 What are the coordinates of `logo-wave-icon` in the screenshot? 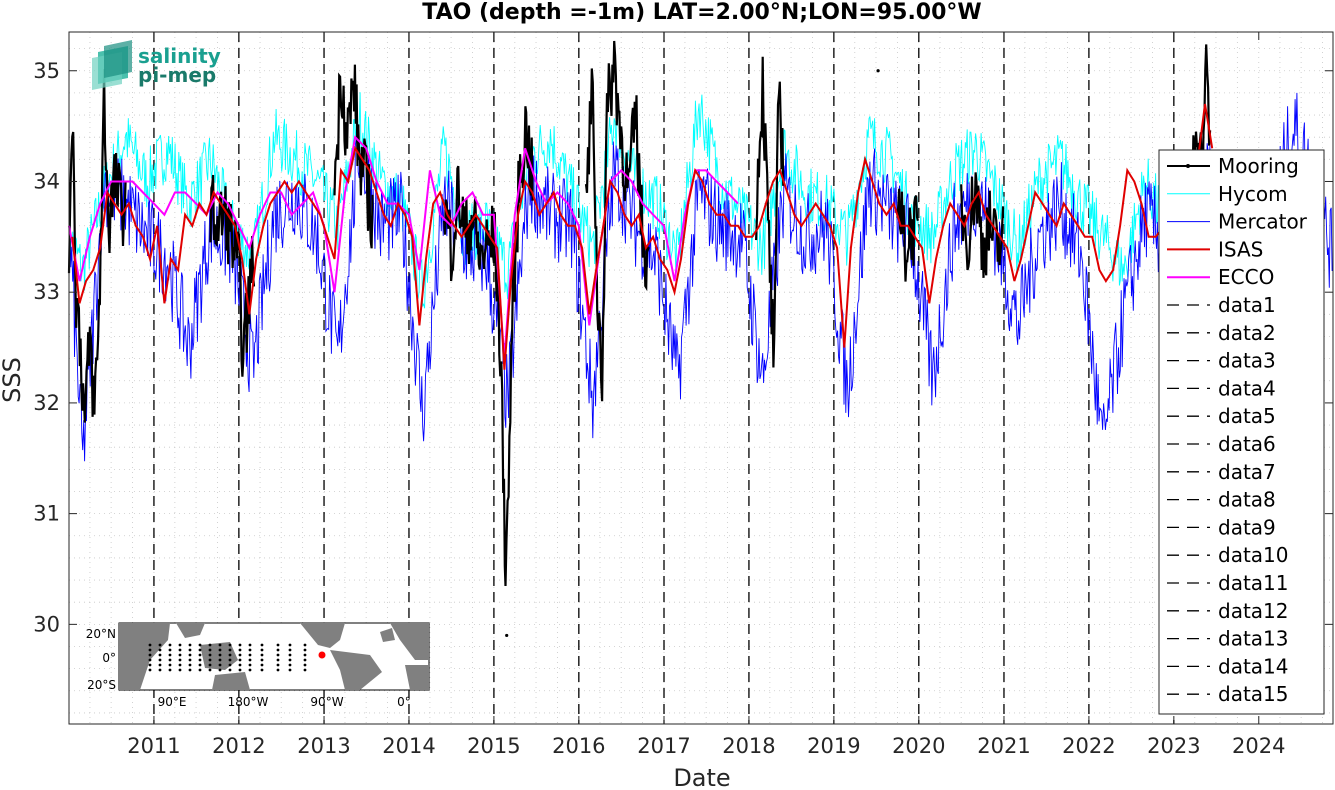 It's located at (112, 65).